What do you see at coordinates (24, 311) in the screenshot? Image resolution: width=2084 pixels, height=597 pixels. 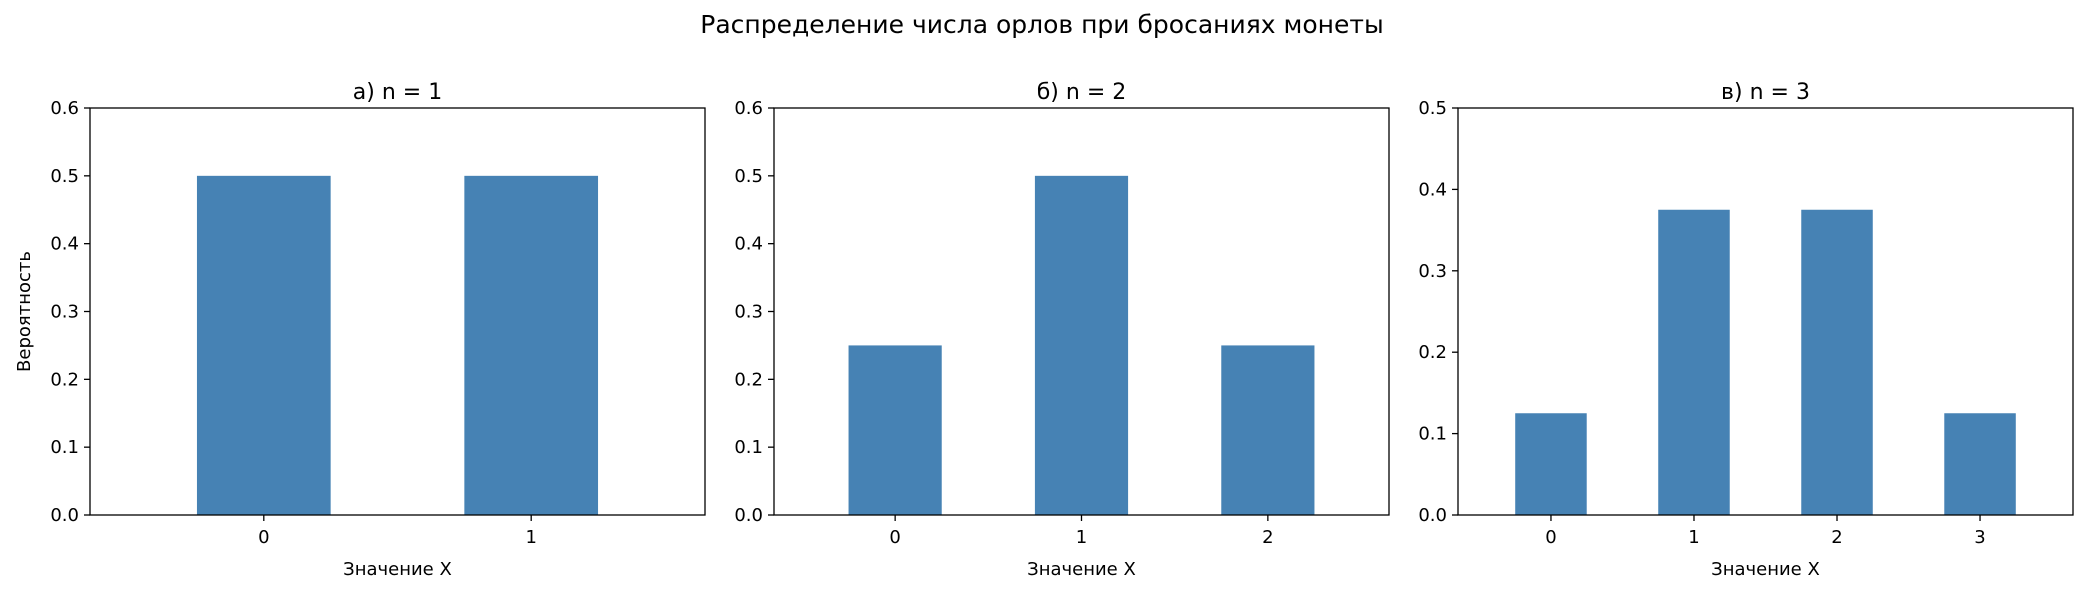 I see `y-axis-label: Вероятность` at bounding box center [24, 311].